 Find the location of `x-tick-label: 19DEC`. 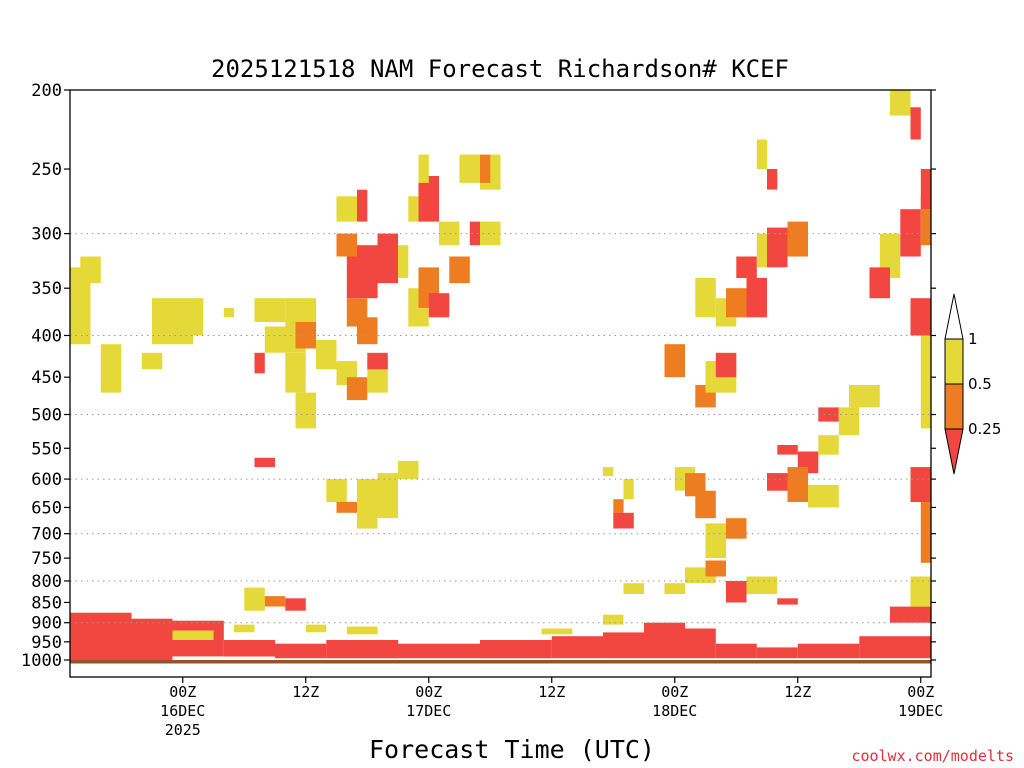

x-tick-label: 19DEC is located at coordinates (920, 711).